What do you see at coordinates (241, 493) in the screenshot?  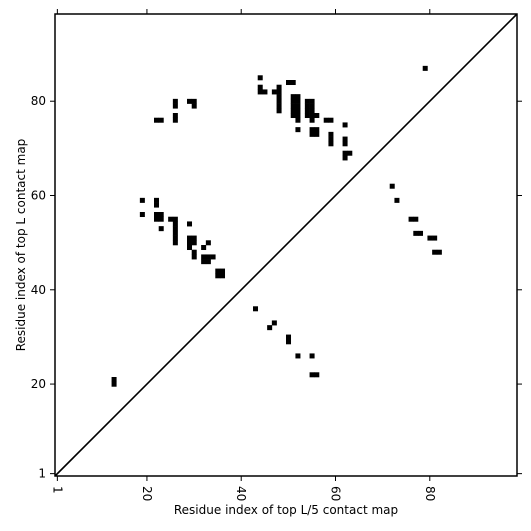 I see `x-tick-label: 40` at bounding box center [241, 493].